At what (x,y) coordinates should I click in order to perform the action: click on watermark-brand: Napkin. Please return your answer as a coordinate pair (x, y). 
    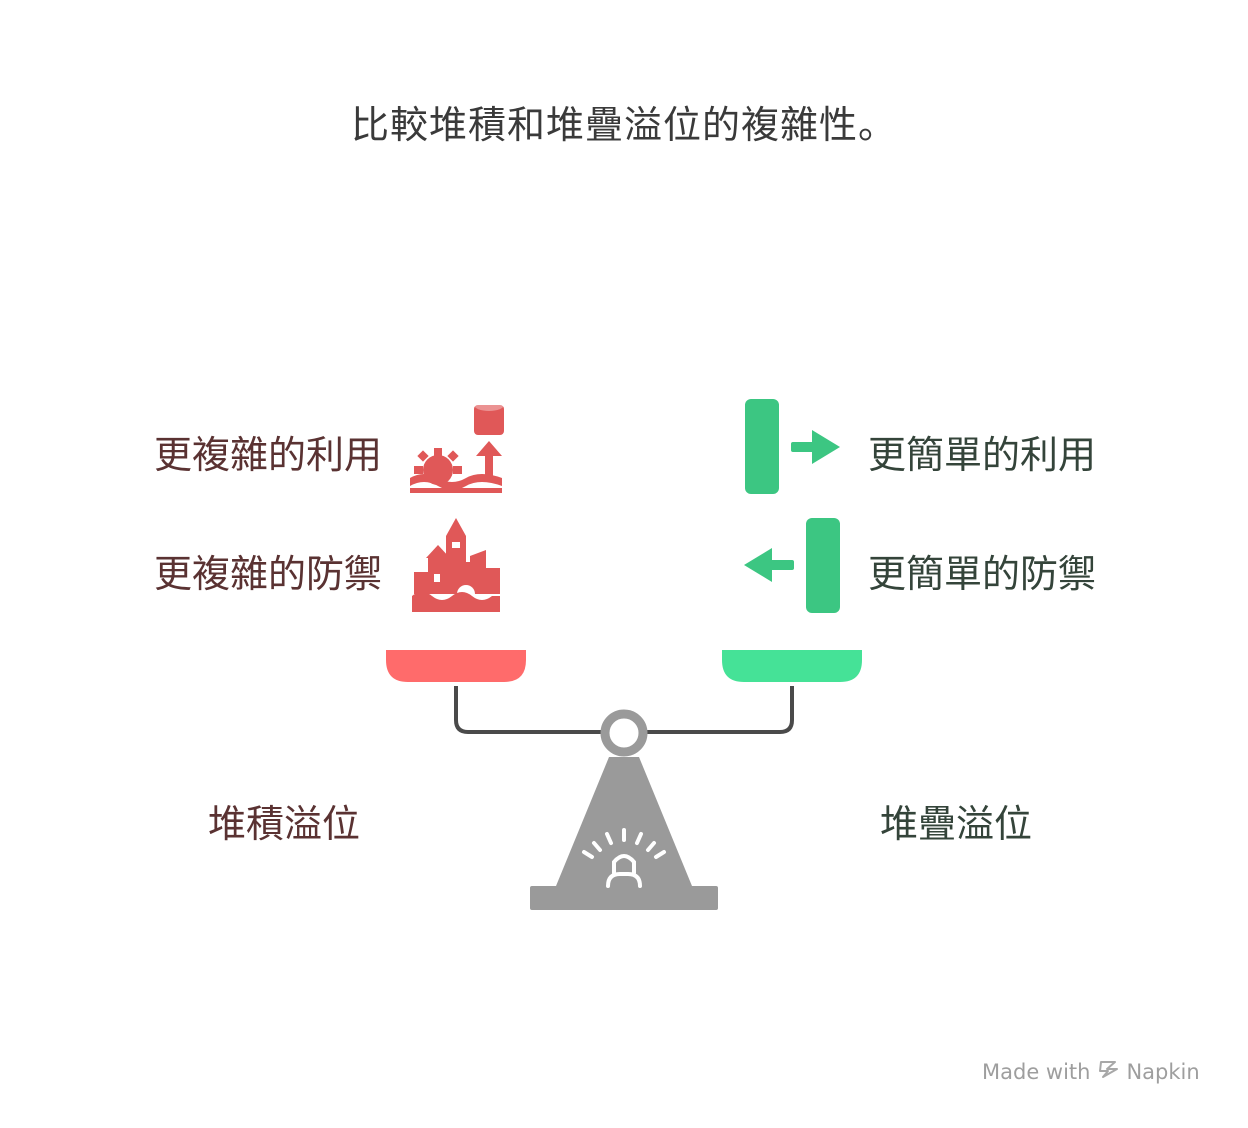
    Looking at the image, I should click on (1163, 1071).